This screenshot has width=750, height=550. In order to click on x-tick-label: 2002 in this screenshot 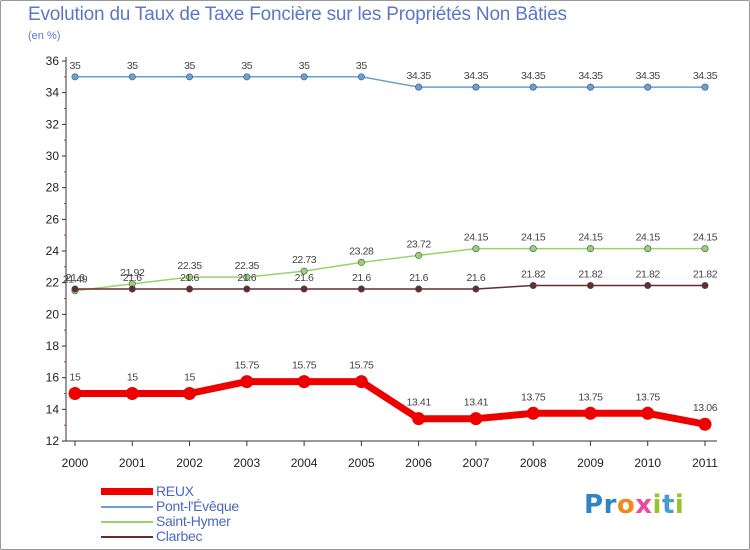, I will do `click(189, 463)`.